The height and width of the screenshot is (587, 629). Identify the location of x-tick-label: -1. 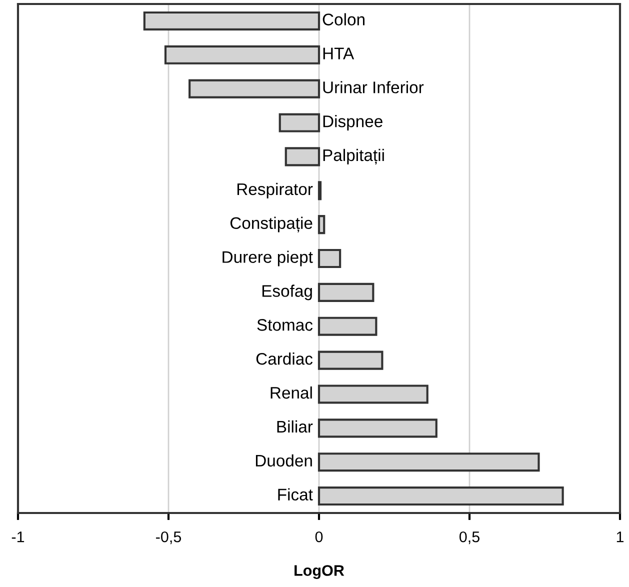
(18, 537).